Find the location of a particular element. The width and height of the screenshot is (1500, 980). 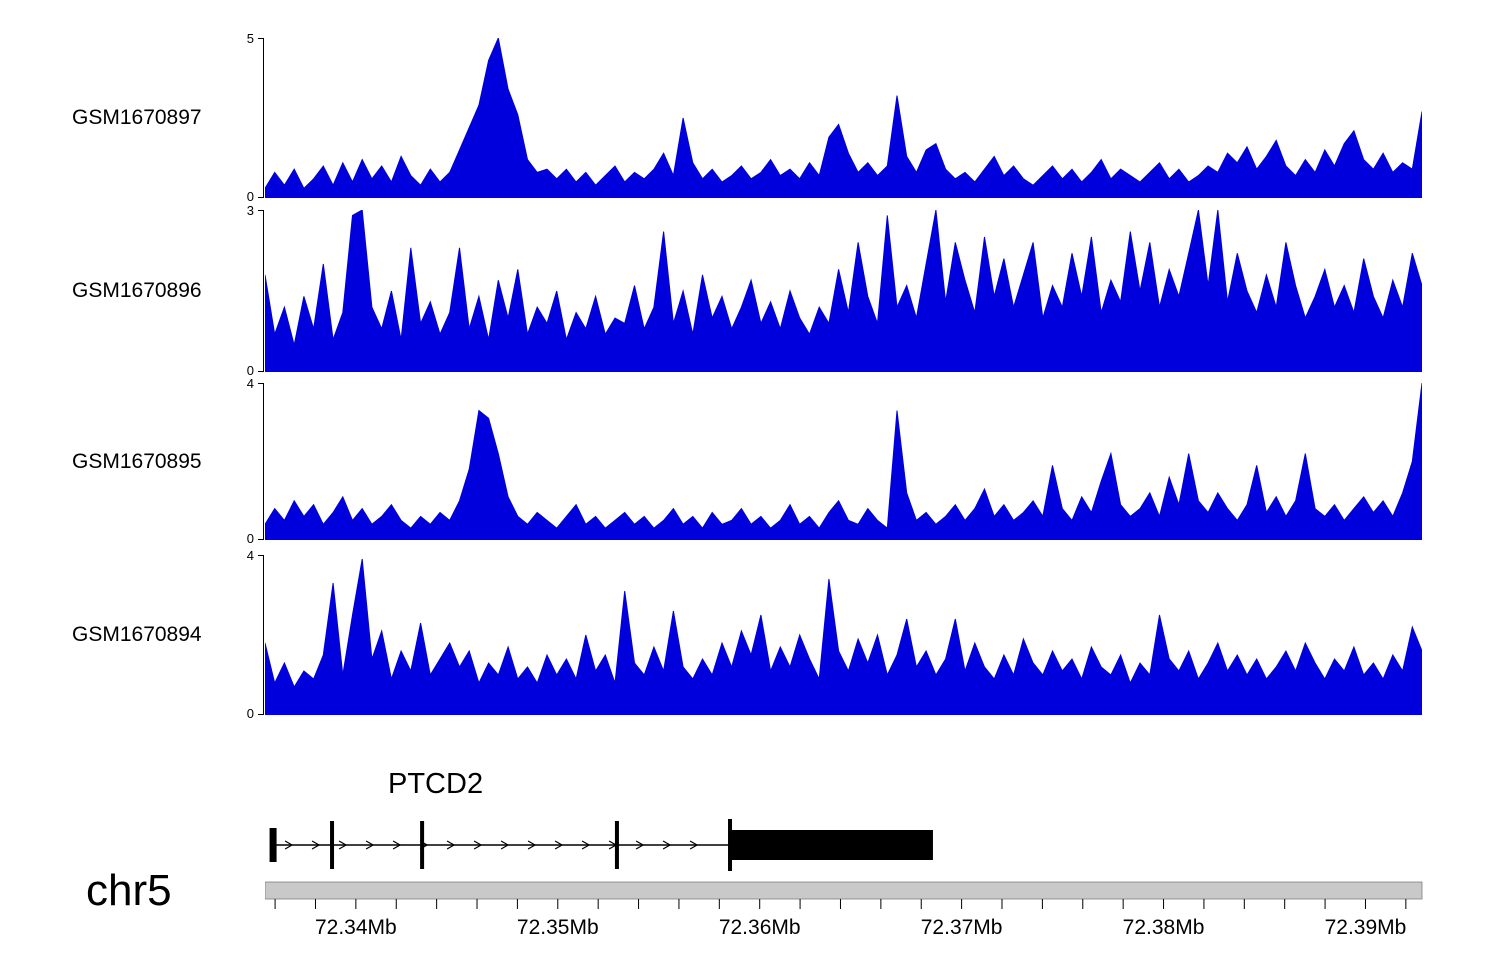

chromosome-bar is located at coordinates (844, 890).